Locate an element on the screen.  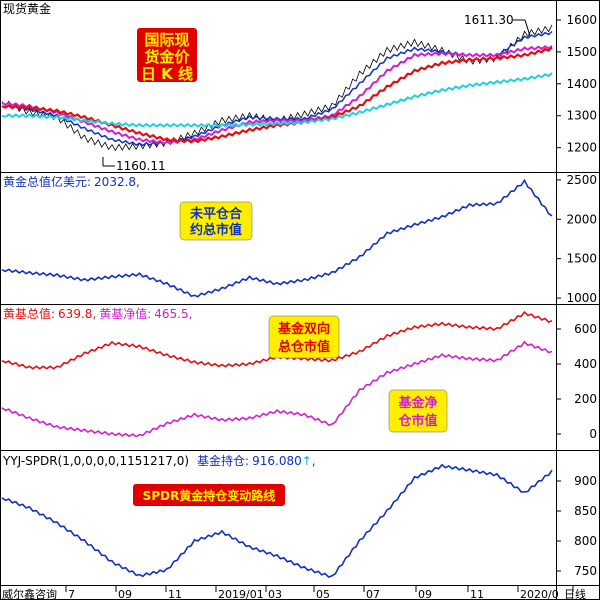
x-tick-label: 07 is located at coordinates (373, 594).